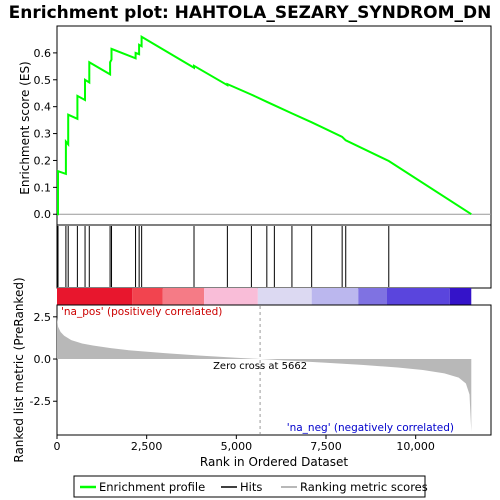 The height and width of the screenshot is (500, 500). Describe the element at coordinates (43, 53) in the screenshot. I see `es-y-tick-label: 0.6` at that location.